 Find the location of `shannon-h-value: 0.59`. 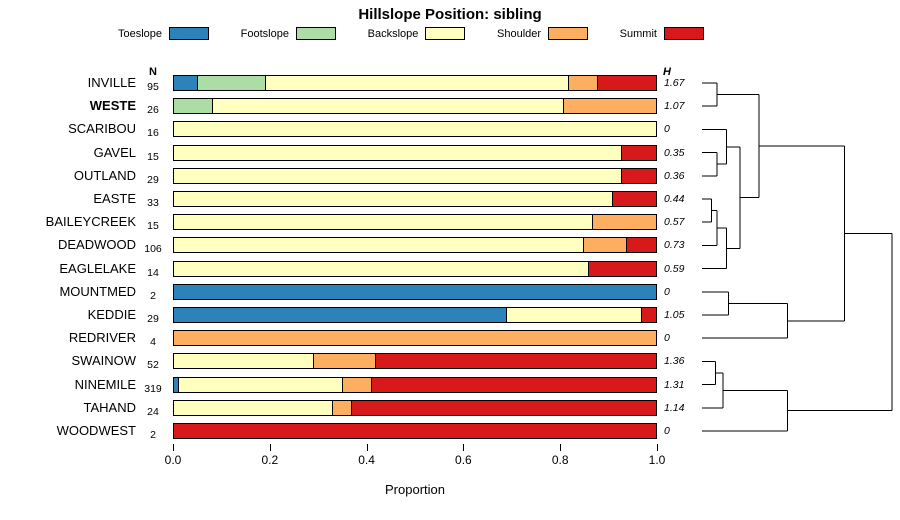

shannon-h-value: 0.59 is located at coordinates (674, 268).